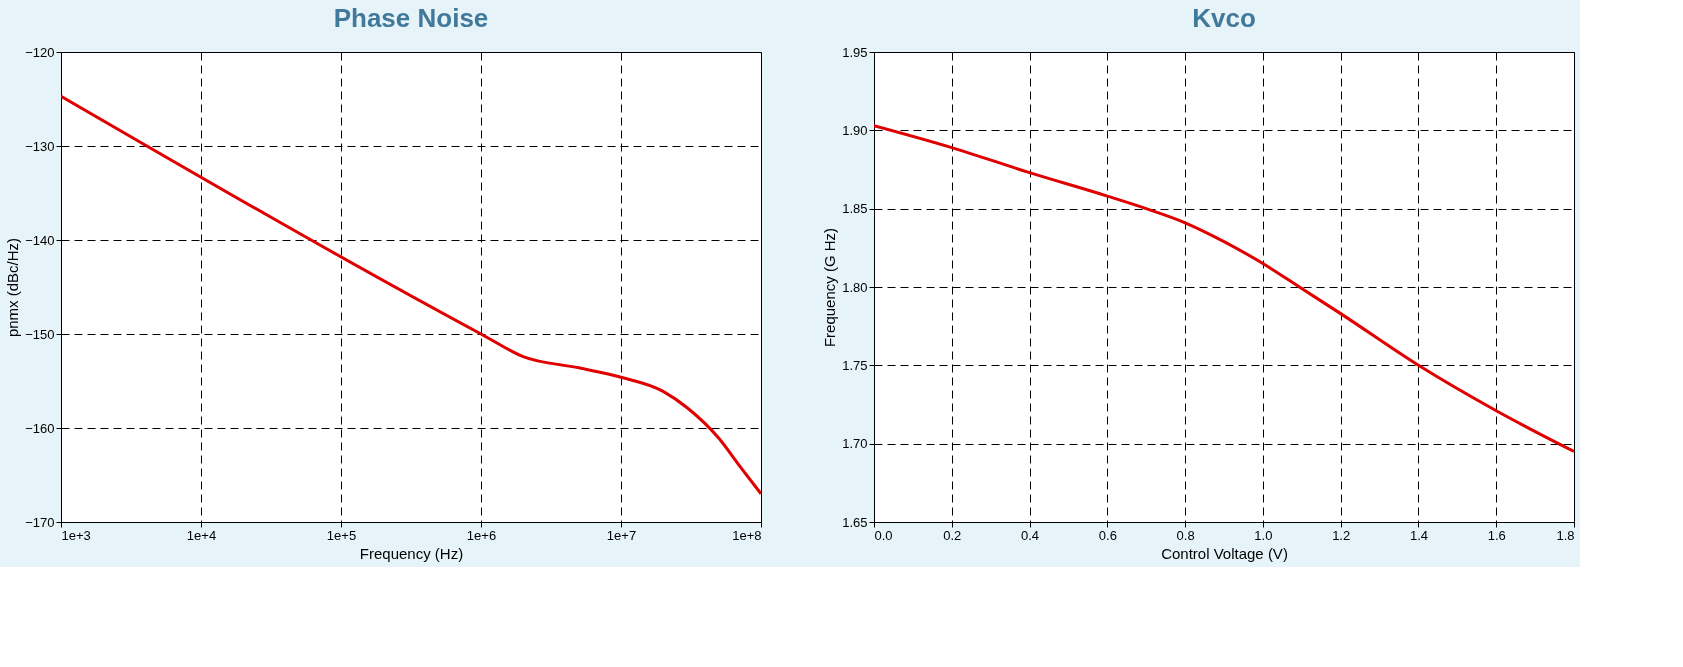  Describe the element at coordinates (40, 240) in the screenshot. I see `y-tick-label: −140` at that location.